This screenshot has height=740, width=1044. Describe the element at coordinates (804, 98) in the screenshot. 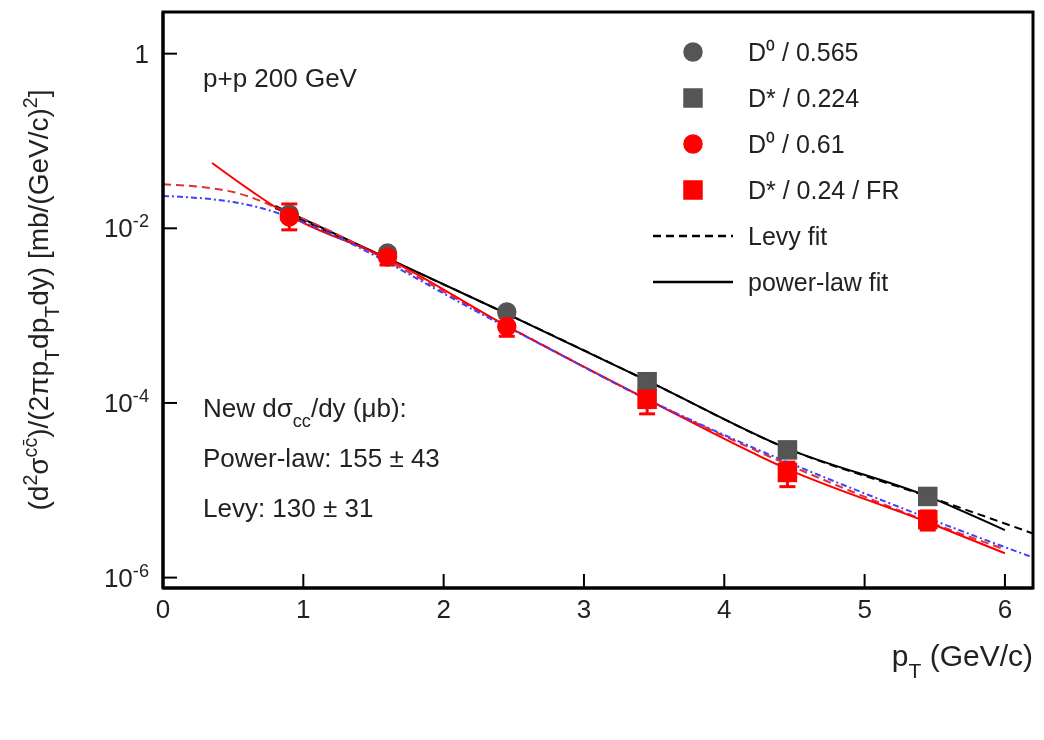

I see `legend-label: D* / 0.224` at that location.